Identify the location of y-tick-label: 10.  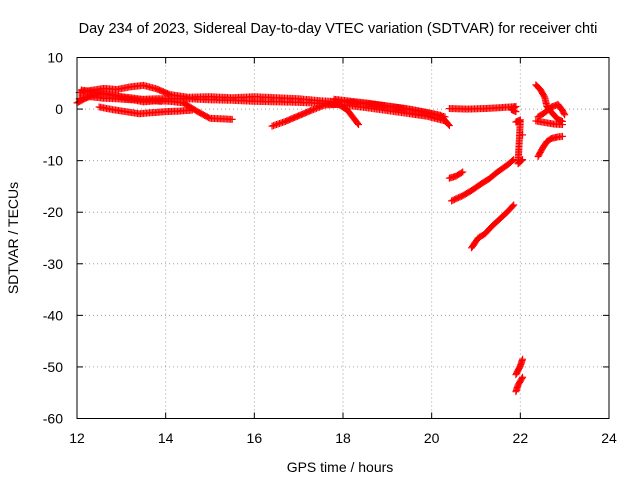
(55, 58).